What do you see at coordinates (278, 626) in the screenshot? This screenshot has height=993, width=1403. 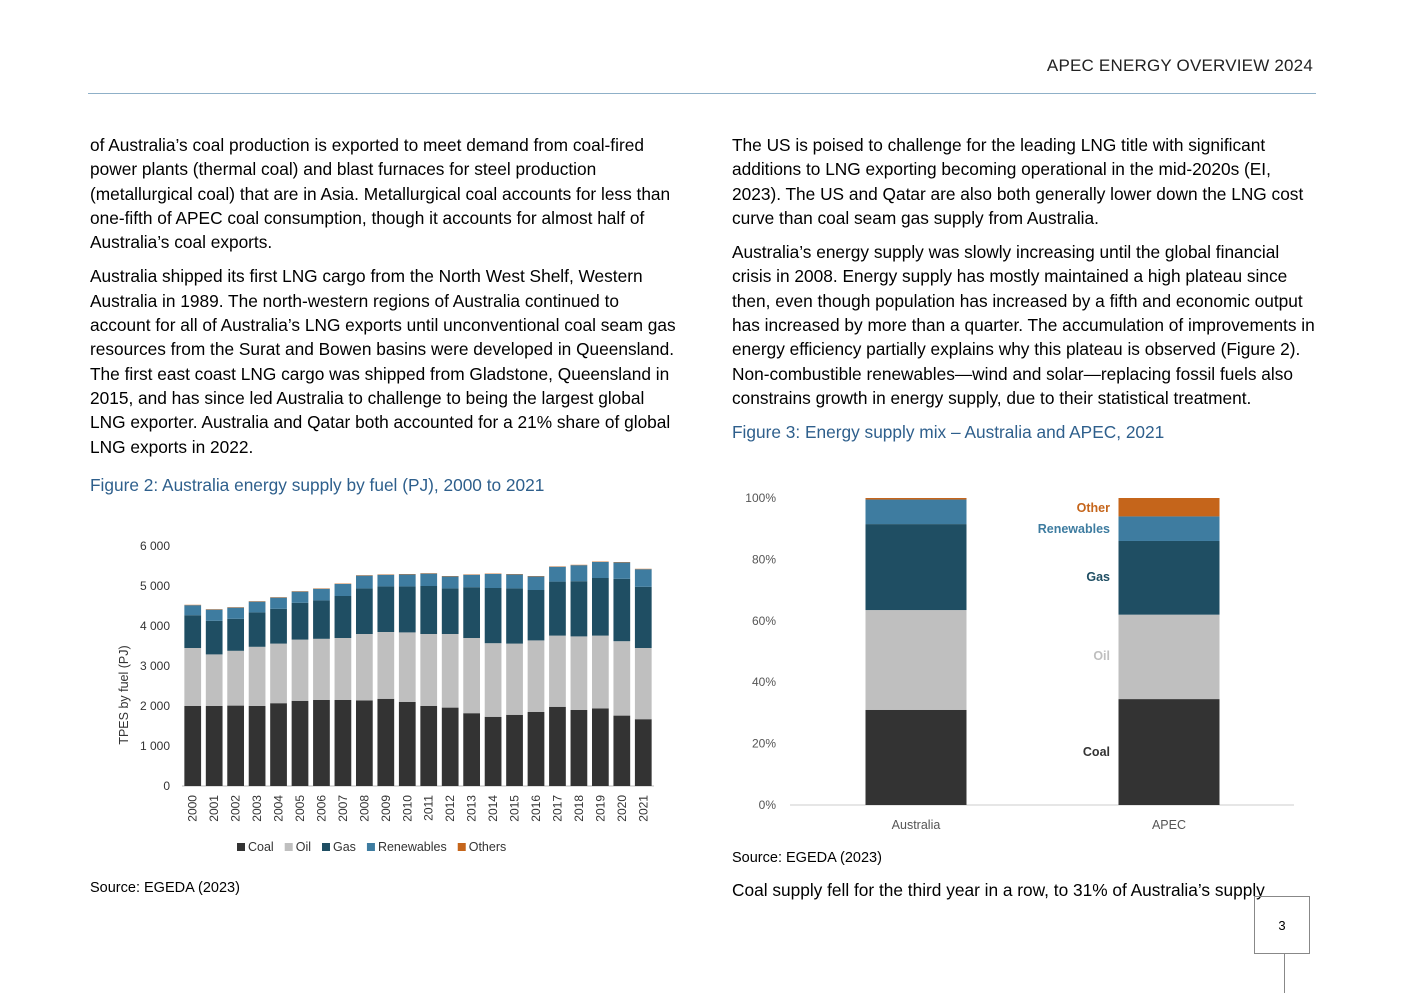 I see `bar-gas-2004` at bounding box center [278, 626].